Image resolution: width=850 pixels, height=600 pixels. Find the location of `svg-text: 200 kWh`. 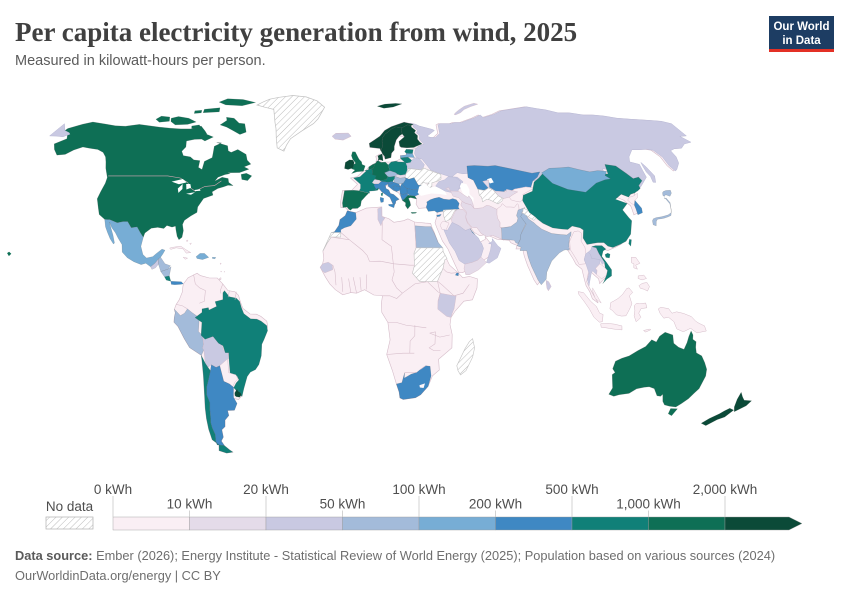

svg-text: 200 kWh is located at coordinates (495, 504).